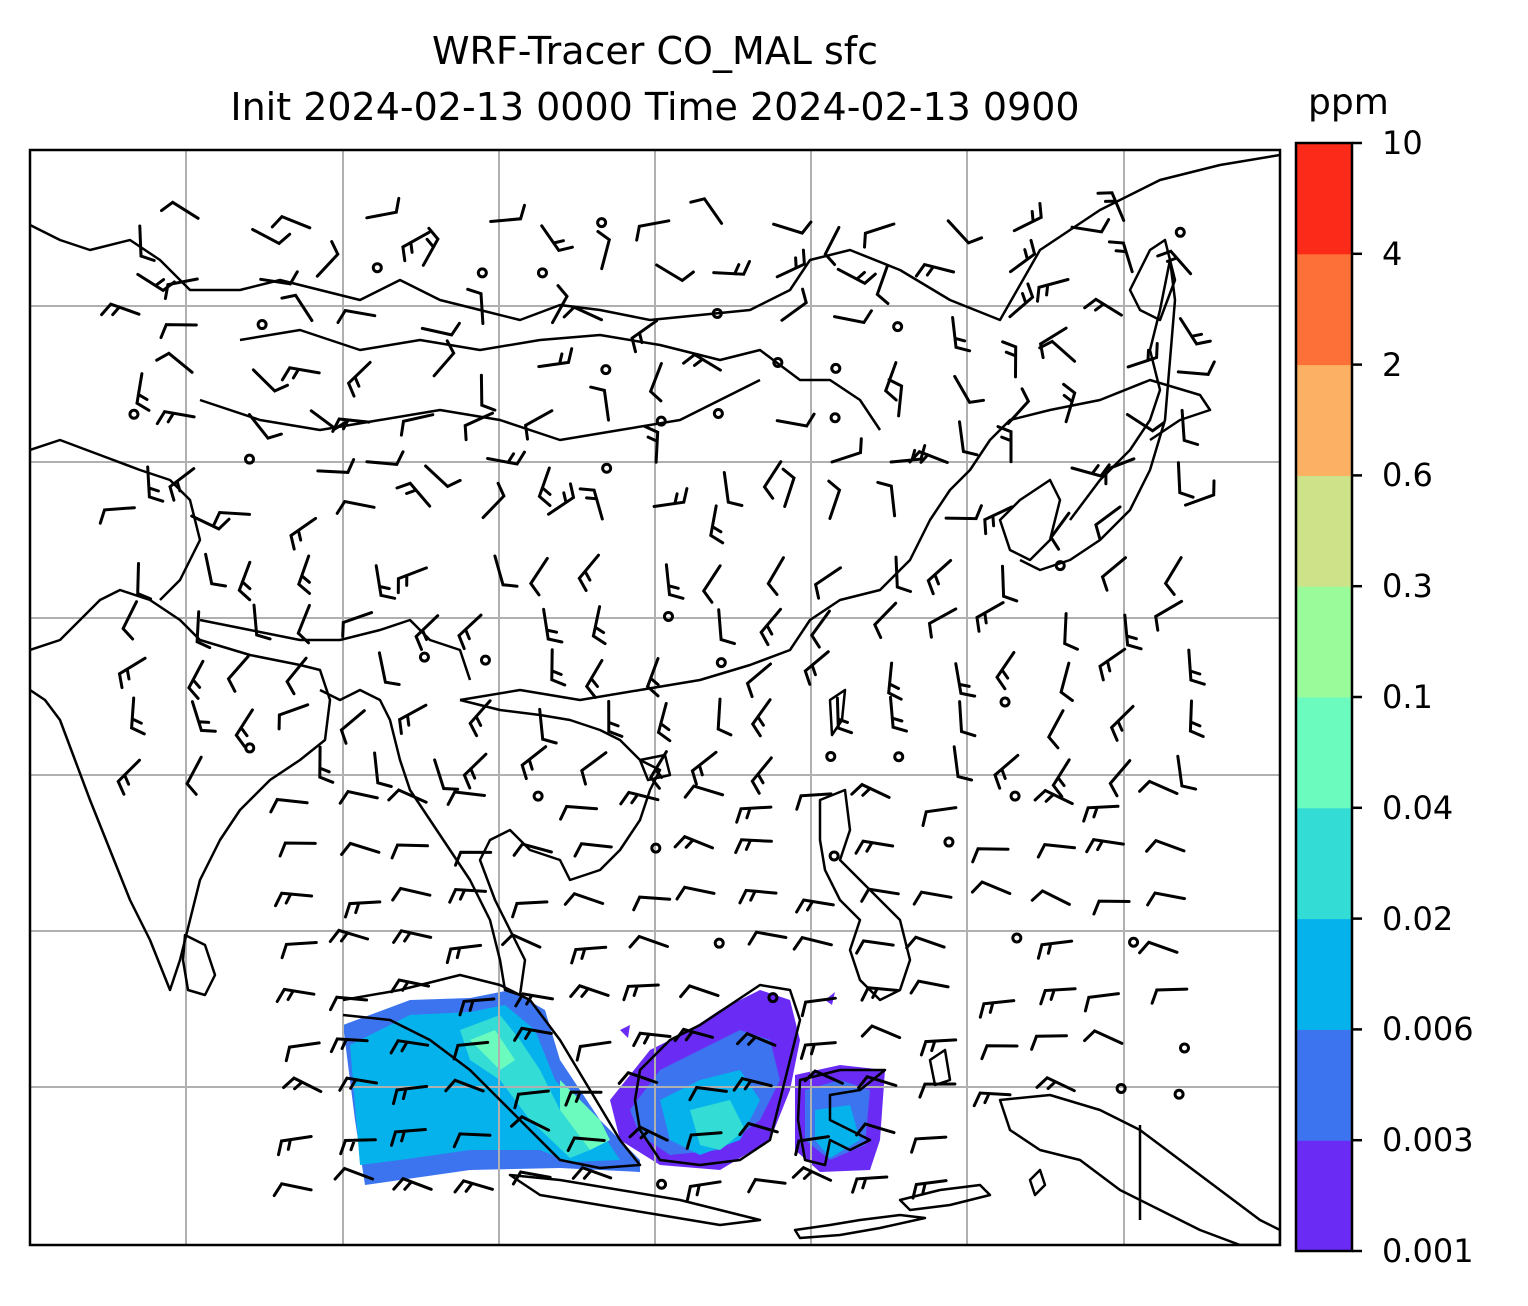 This screenshot has width=1528, height=1306. I want to click on coast-russia, so click(655, 237).